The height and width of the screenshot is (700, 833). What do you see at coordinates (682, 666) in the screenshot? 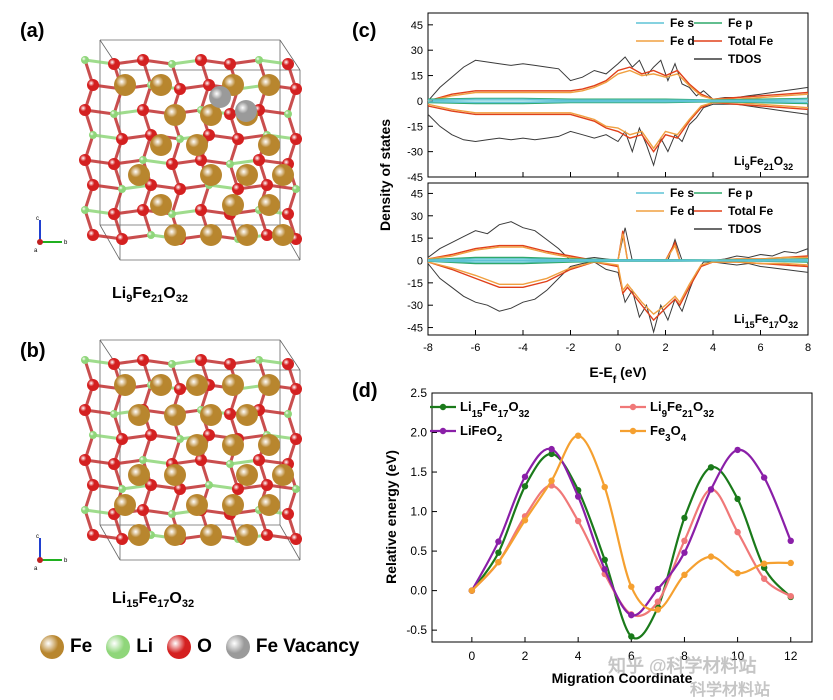
I see `watermark-line1: 知乎 @科学材料站` at bounding box center [682, 666].